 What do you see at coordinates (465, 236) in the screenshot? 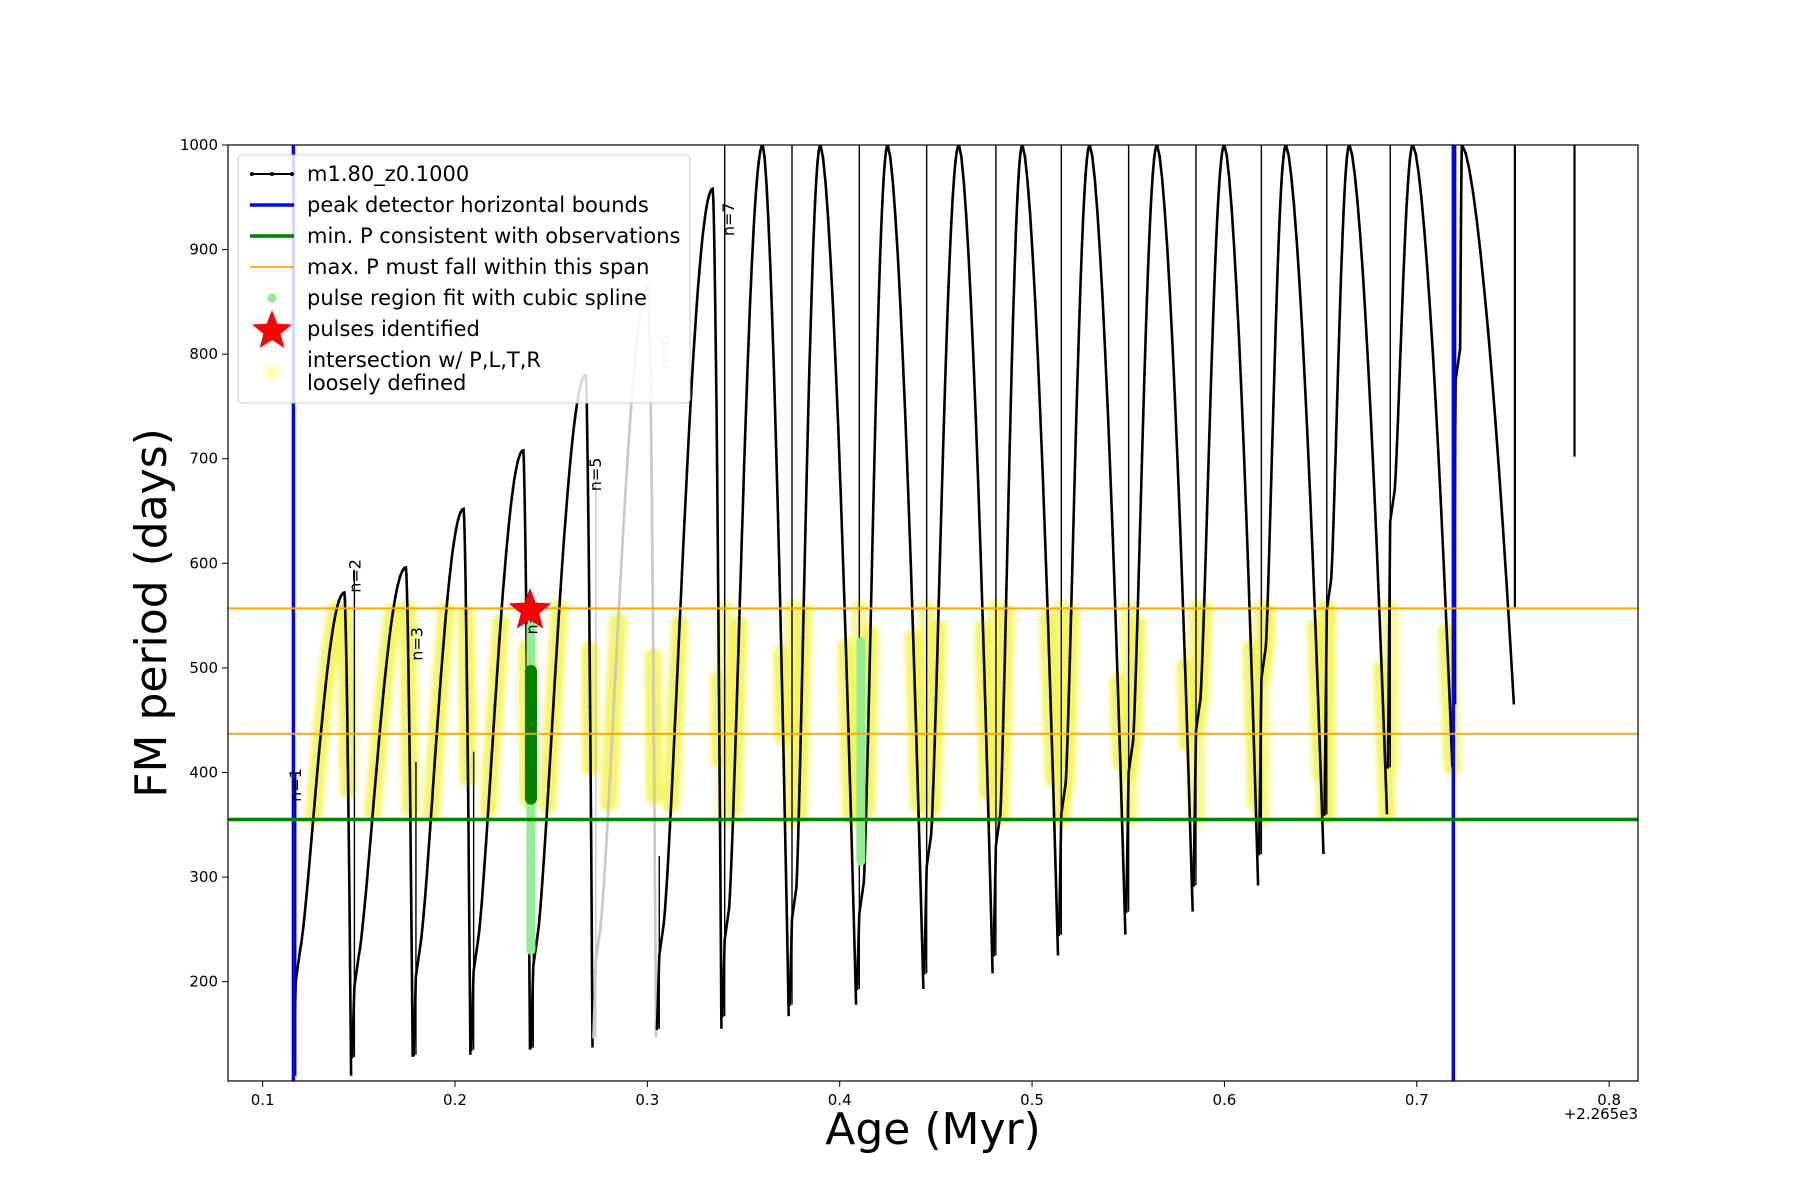
I see `legend-entry-3: min. P consistent with observations` at bounding box center [465, 236].